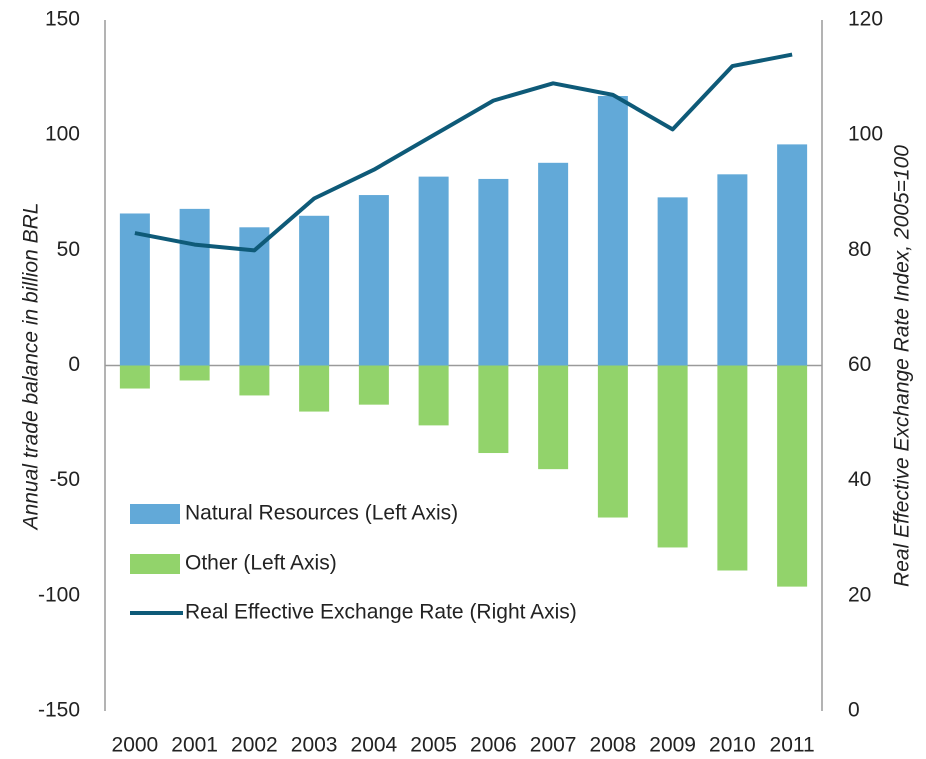 Image resolution: width=926 pixels, height=759 pixels. Describe the element at coordinates (59, 594) in the screenshot. I see `y-tick-label: -100` at that location.